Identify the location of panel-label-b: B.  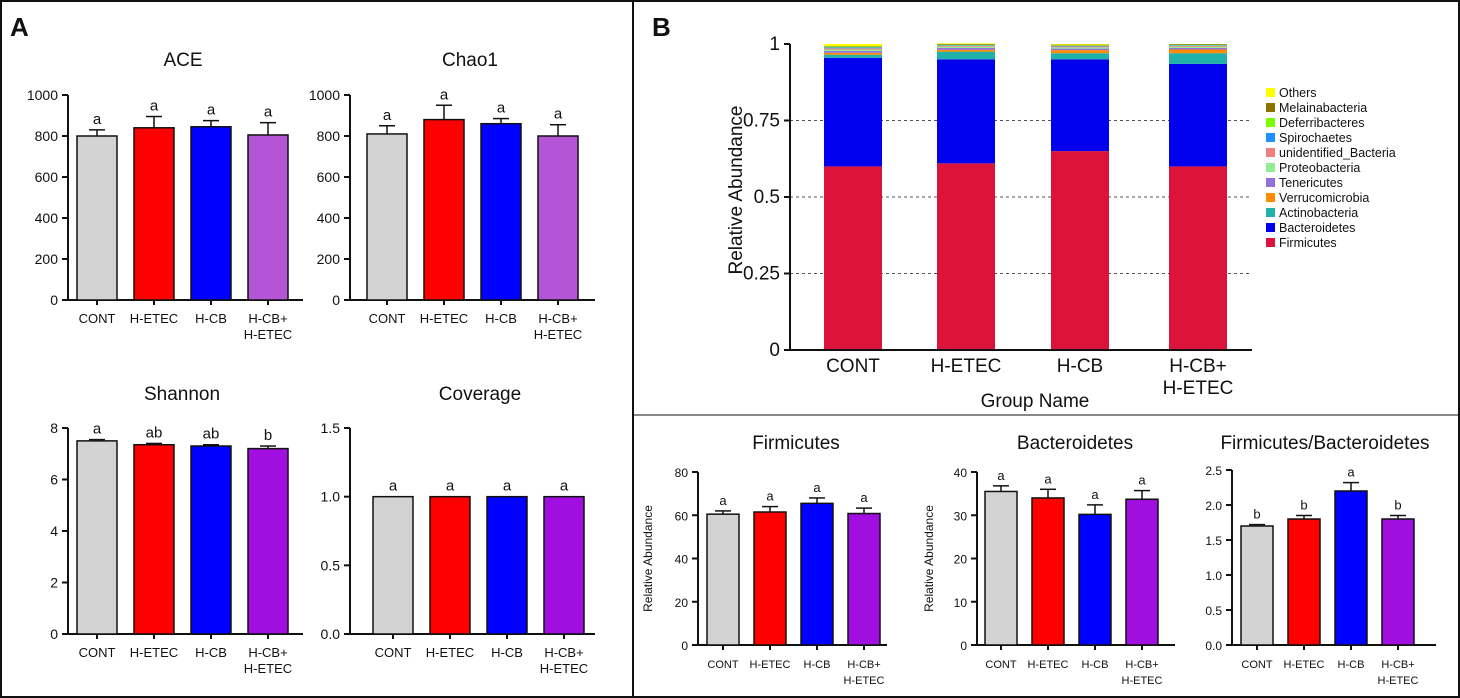
(661, 27).